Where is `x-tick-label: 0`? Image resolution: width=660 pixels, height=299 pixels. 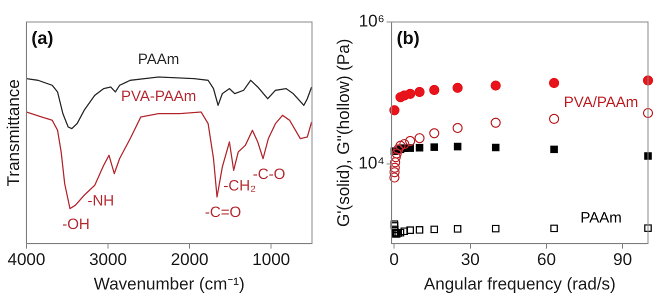 x-tick-label: 0 is located at coordinates (394, 259).